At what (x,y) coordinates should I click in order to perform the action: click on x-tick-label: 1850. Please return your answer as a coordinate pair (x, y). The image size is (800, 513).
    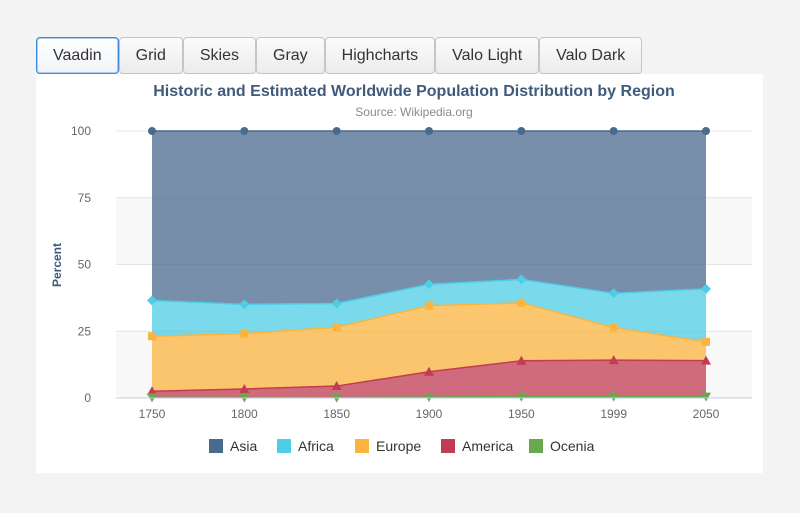
    Looking at the image, I should click on (336, 414).